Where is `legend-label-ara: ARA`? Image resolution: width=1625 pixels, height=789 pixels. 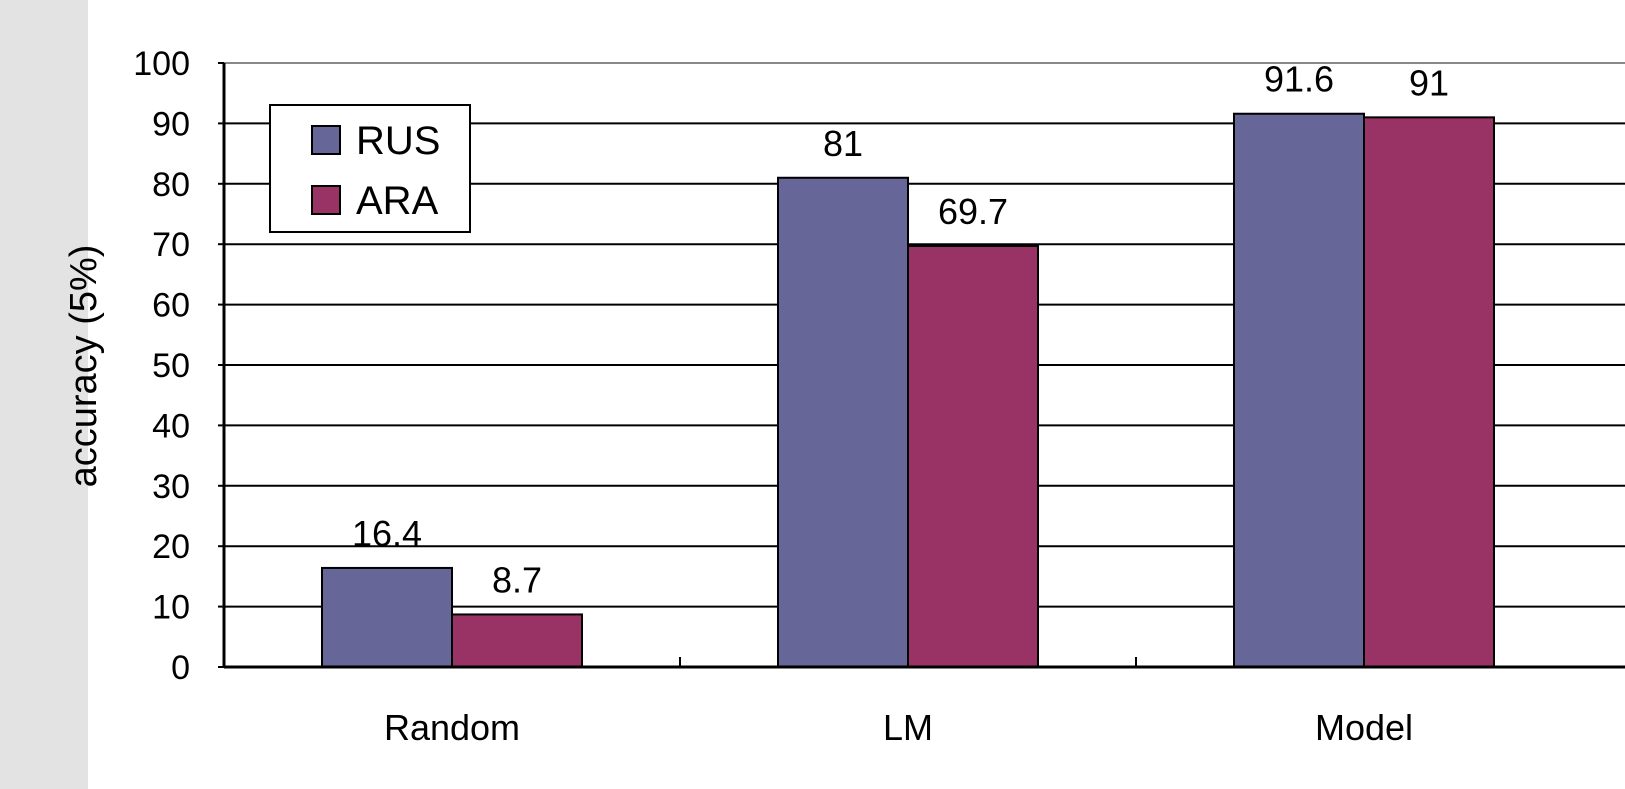 legend-label-ara: ARA is located at coordinates (397, 201).